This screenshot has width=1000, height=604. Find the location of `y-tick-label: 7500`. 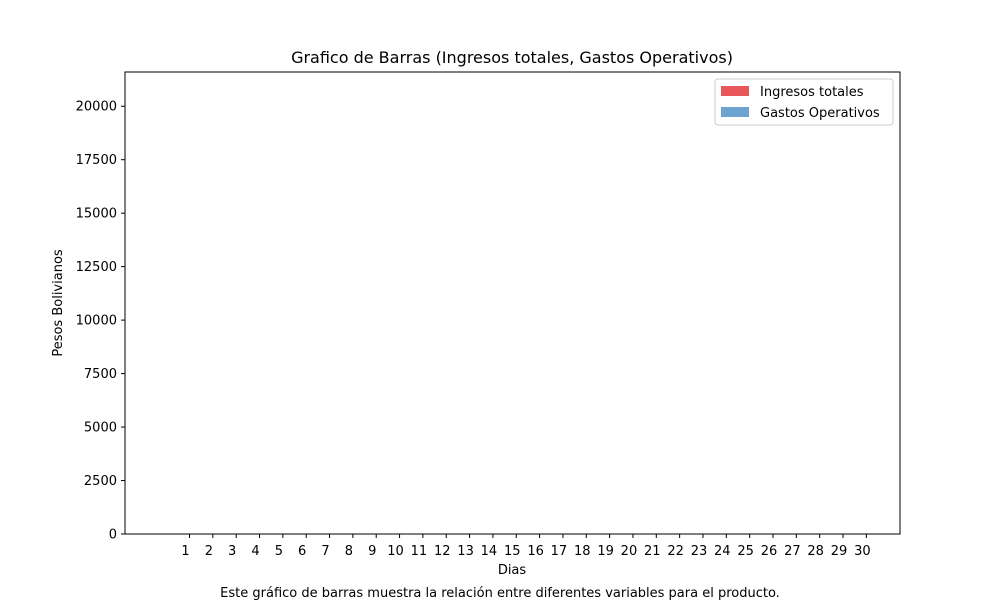

y-tick-label: 7500 is located at coordinates (100, 374).